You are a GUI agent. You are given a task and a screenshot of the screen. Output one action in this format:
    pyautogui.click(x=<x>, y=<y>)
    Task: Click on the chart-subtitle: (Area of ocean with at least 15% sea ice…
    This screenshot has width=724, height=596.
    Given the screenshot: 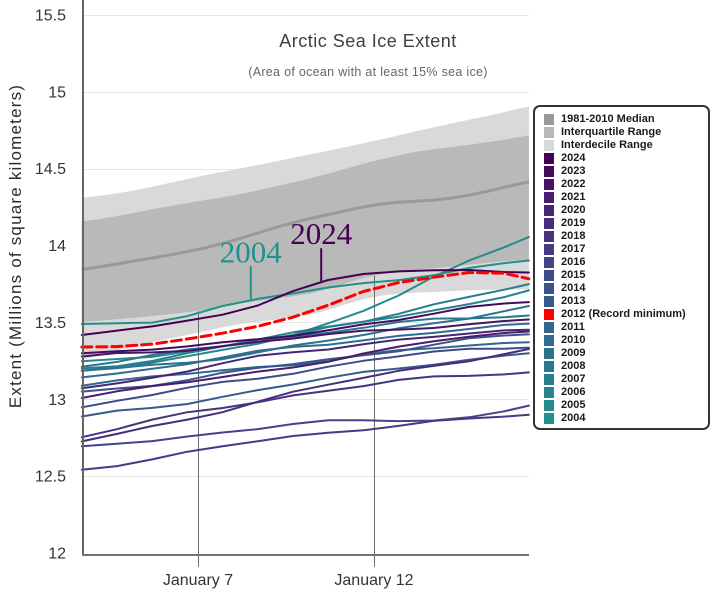 What is the action you would take?
    pyautogui.click(x=368, y=72)
    